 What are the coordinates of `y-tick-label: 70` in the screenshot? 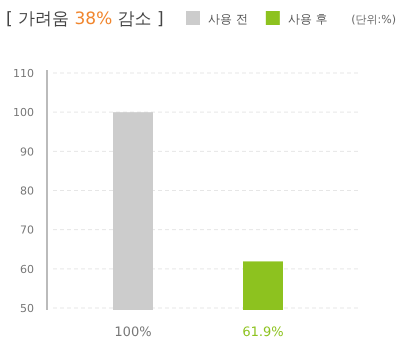 It's located at (27, 230).